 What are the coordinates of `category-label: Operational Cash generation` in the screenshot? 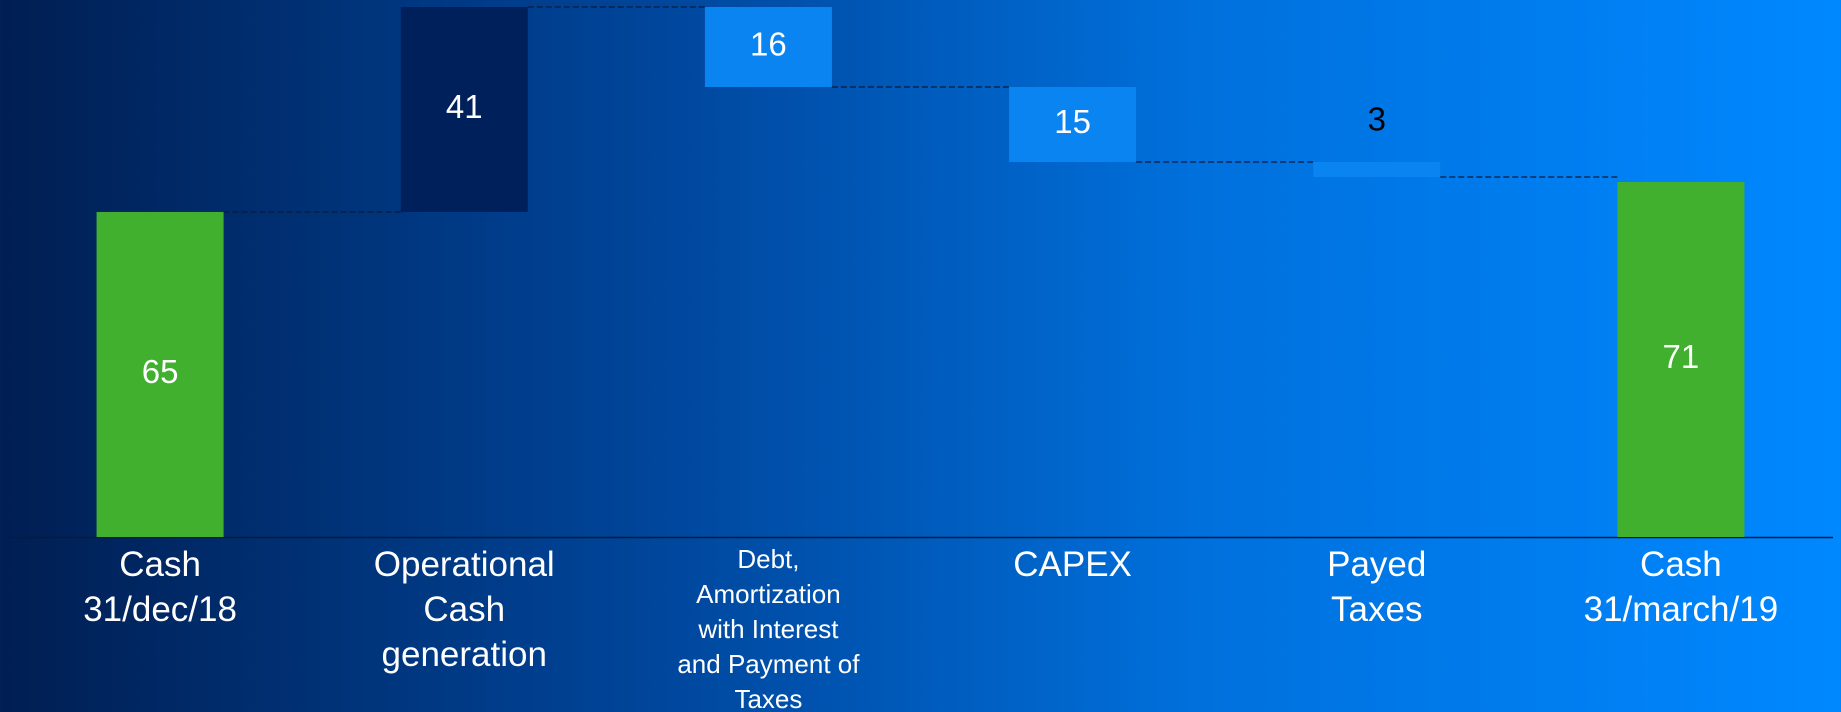 It's located at (464, 609).